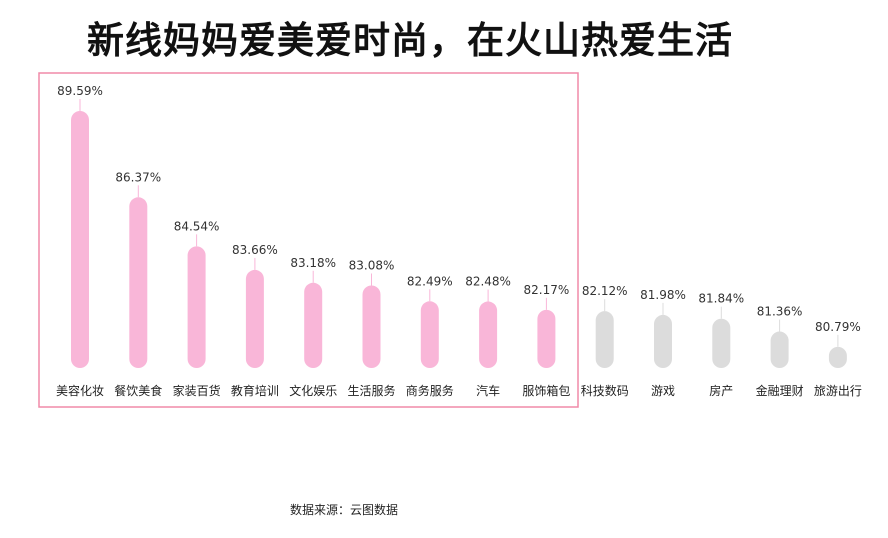 This screenshot has width=888, height=538. What do you see at coordinates (547, 290) in the screenshot?
I see `value-label-9: 82.17%` at bounding box center [547, 290].